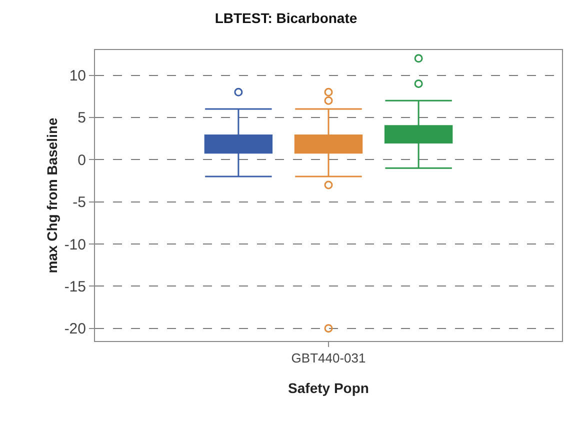 The width and height of the screenshot is (572, 436). I want to click on y-tick-label: -10, so click(75, 245).